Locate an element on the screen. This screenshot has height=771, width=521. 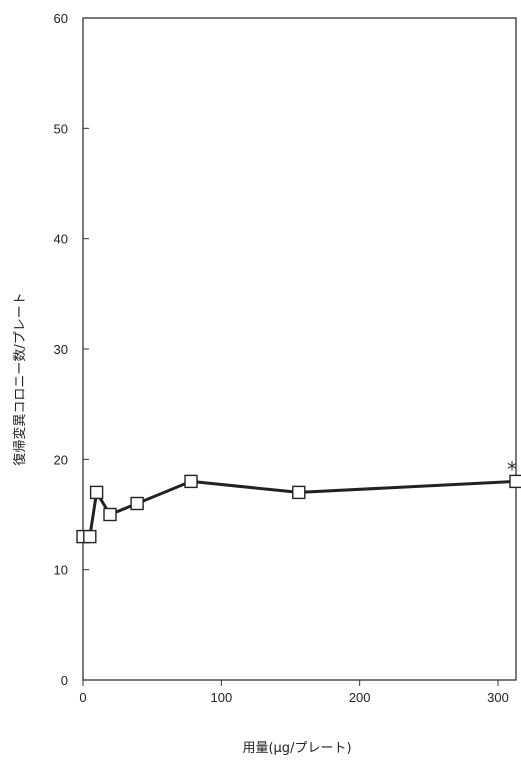
y-tick-label: 0 is located at coordinates (64, 680).